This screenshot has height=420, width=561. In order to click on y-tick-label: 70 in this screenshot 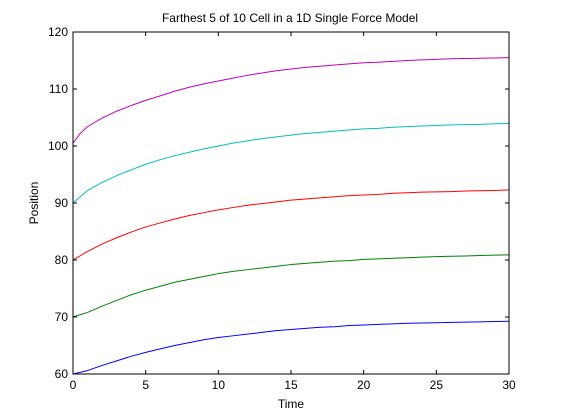, I will do `click(62, 317)`.